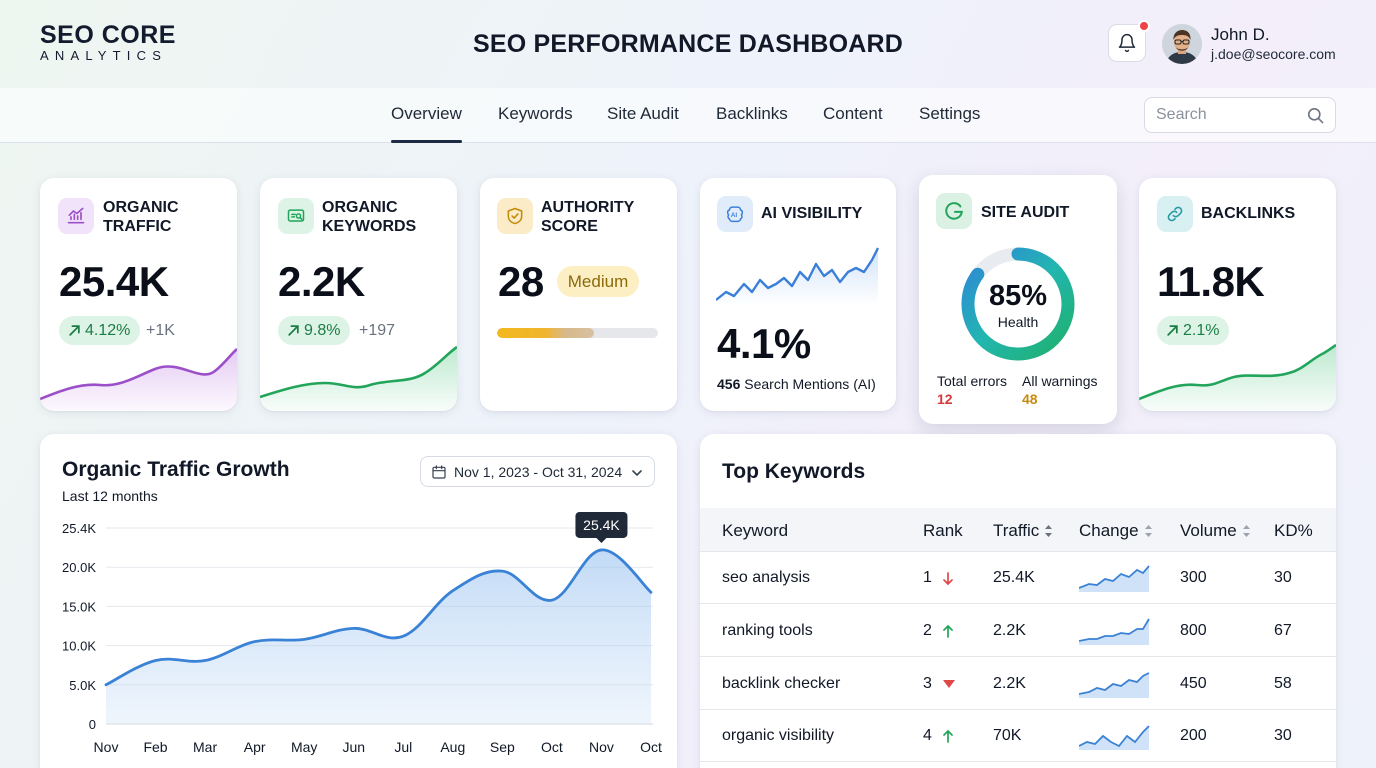 This screenshot has height=768, width=1376. Describe the element at coordinates (358, 378) in the screenshot. I see `organic-keywords-sparkline` at that location.